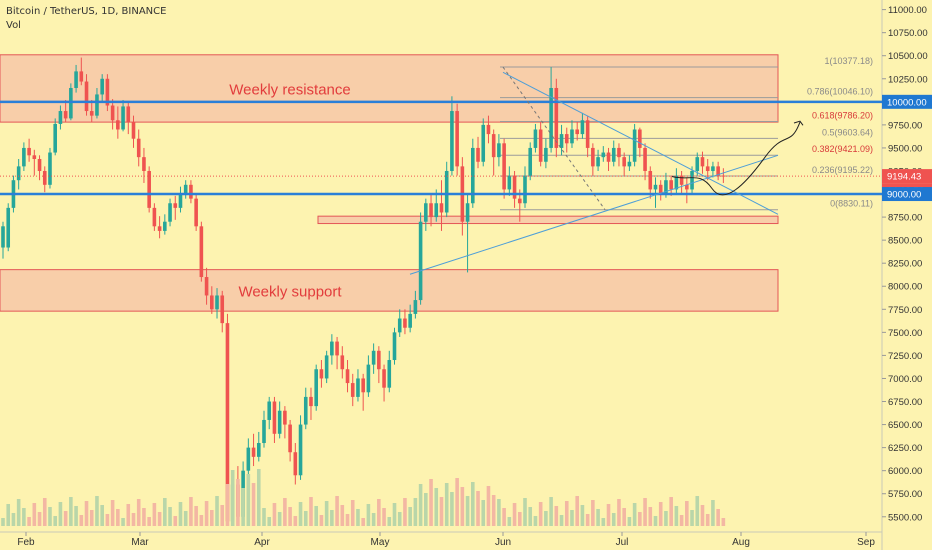  Describe the element at coordinates (905, 448) in the screenshot. I see `price-tick-label: 6250.00` at that location.